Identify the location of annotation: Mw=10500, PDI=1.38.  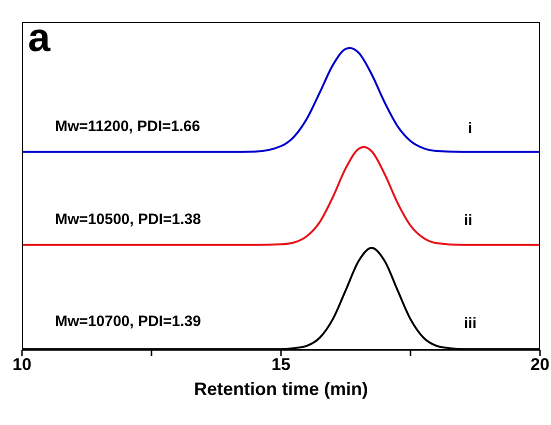
(128, 219).